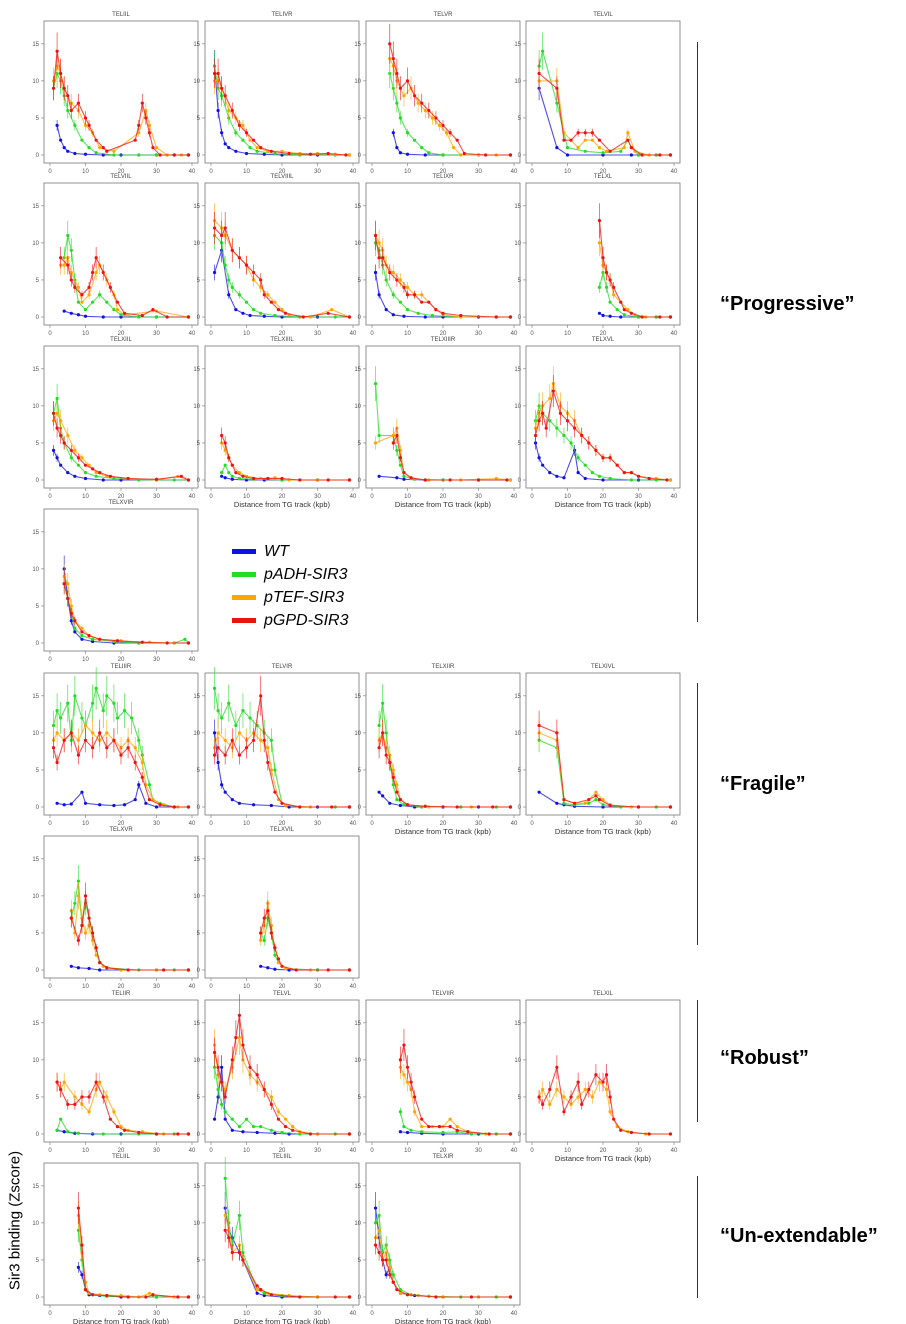 Image resolution: width=906 pixels, height=1324 pixels. I want to click on panel-title: TELVR, so click(444, 15).